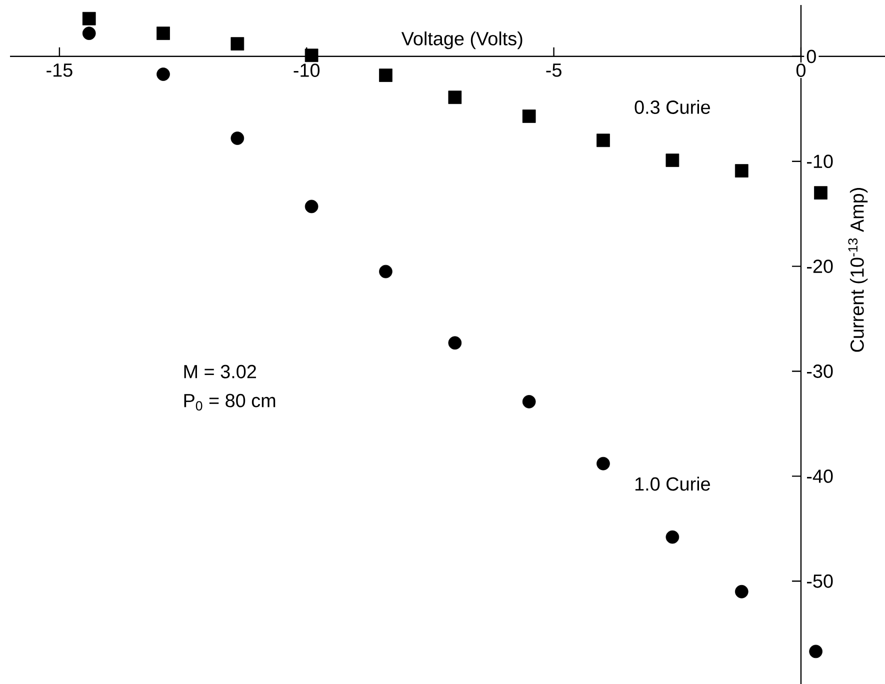 Image resolution: width=885 pixels, height=684 pixels. I want to click on annotation: M = 3.02, so click(220, 371).